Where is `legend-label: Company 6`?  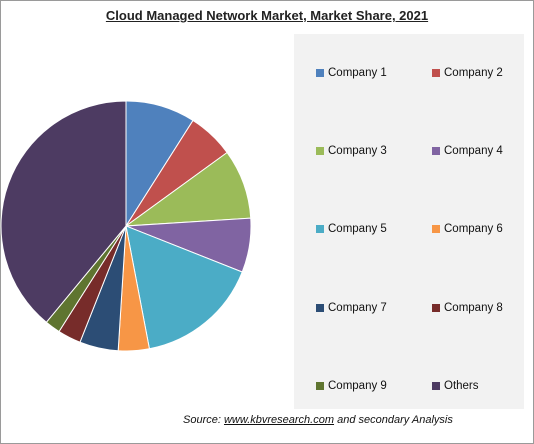 legend-label: Company 6 is located at coordinates (473, 229).